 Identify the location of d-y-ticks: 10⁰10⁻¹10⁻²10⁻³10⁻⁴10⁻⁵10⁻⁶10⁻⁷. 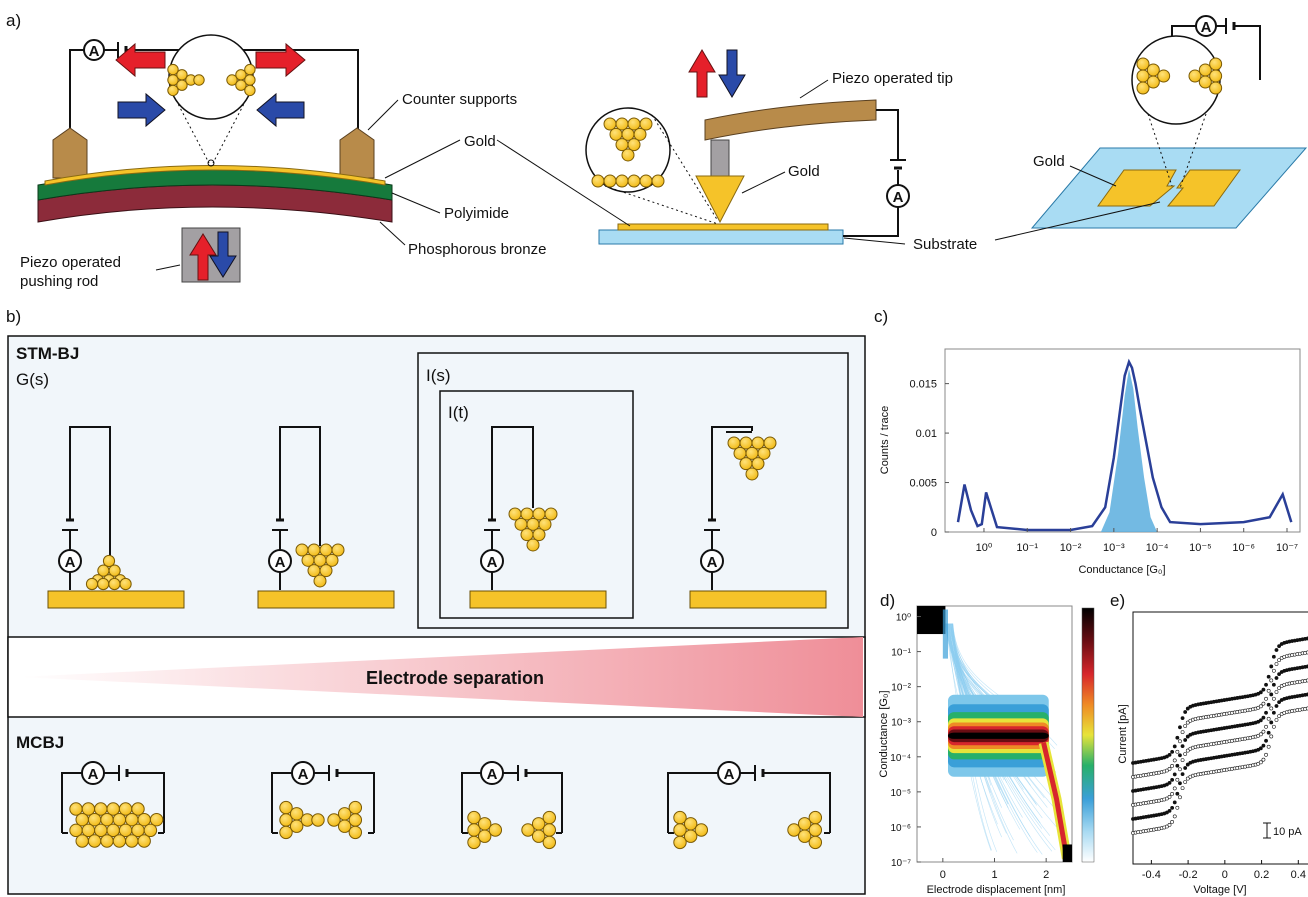
(905, 741).